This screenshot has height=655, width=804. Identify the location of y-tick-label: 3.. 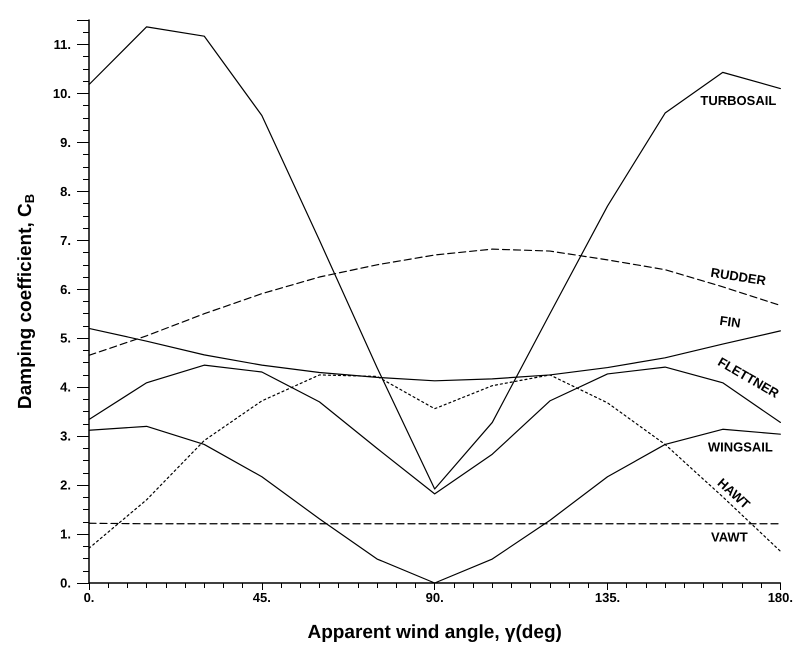
(65, 436).